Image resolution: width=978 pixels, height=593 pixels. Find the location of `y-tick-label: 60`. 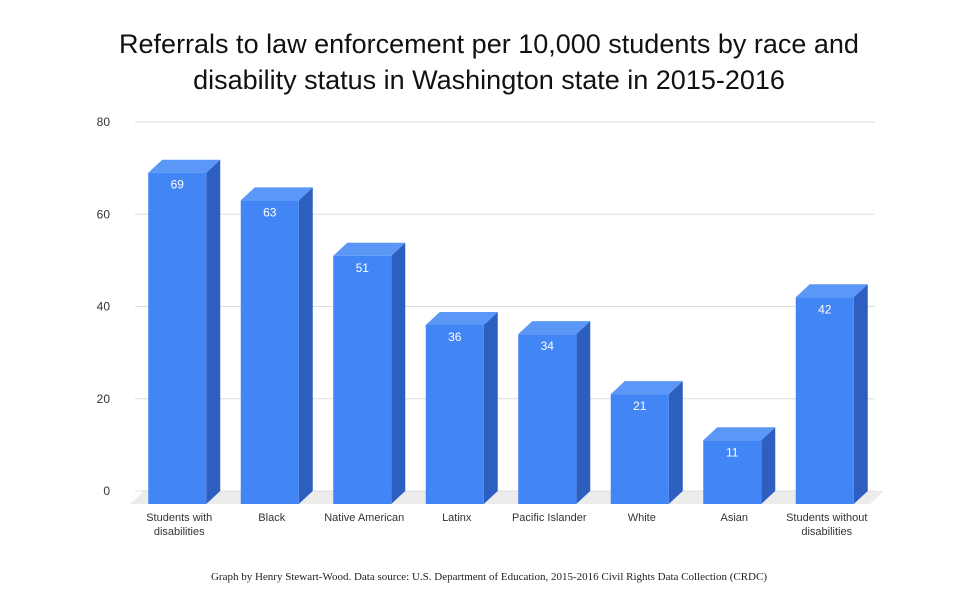

y-tick-label: 60 is located at coordinates (104, 214).